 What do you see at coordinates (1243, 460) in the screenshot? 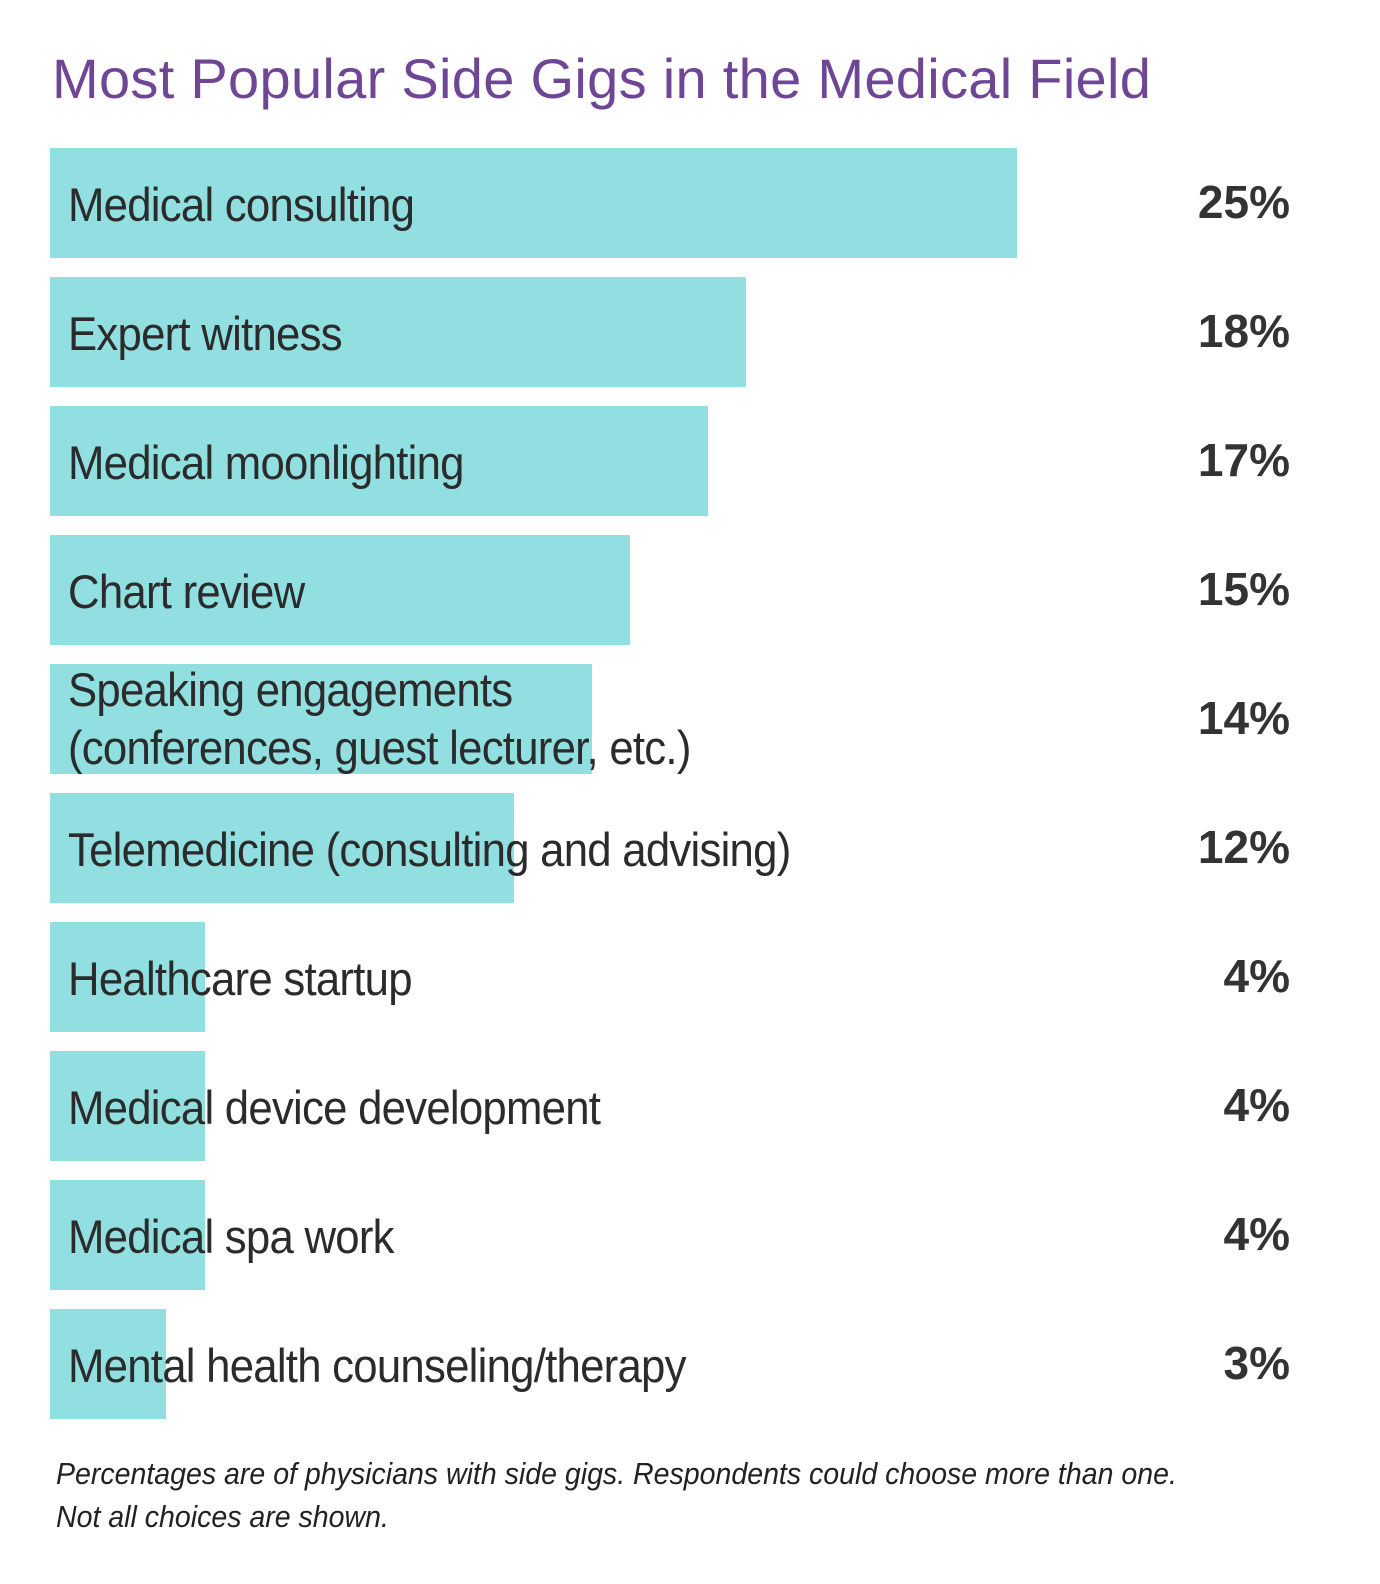
I see `value-label: 17%` at bounding box center [1243, 460].